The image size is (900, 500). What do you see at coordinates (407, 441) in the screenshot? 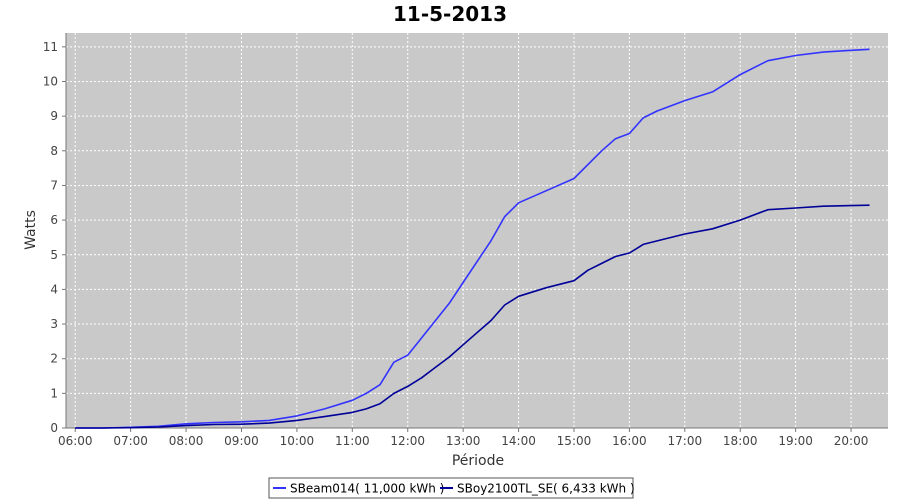
I see `x-tick-label: 12:00` at bounding box center [407, 441].